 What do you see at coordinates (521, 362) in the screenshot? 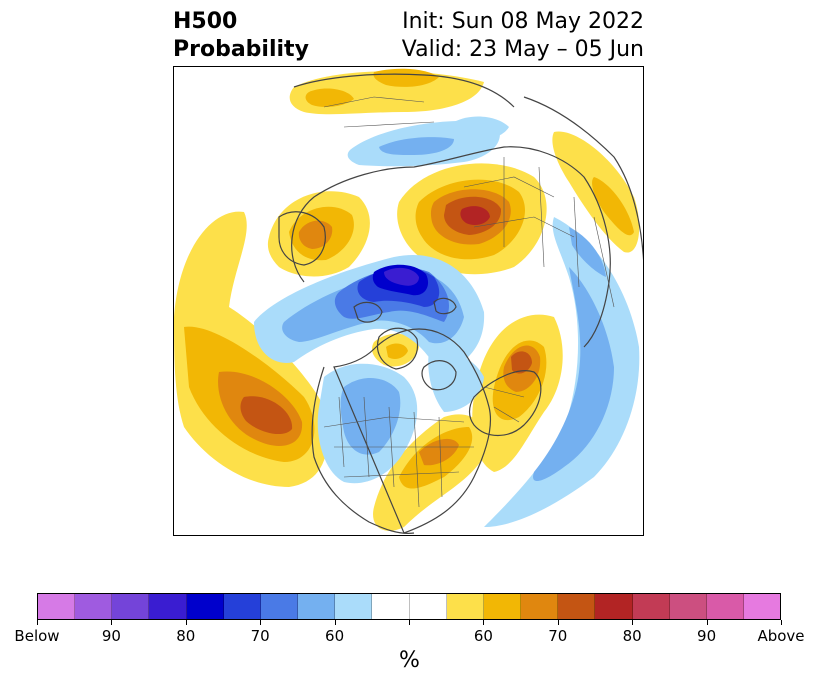
I see `atlantic-above-dark` at bounding box center [521, 362].